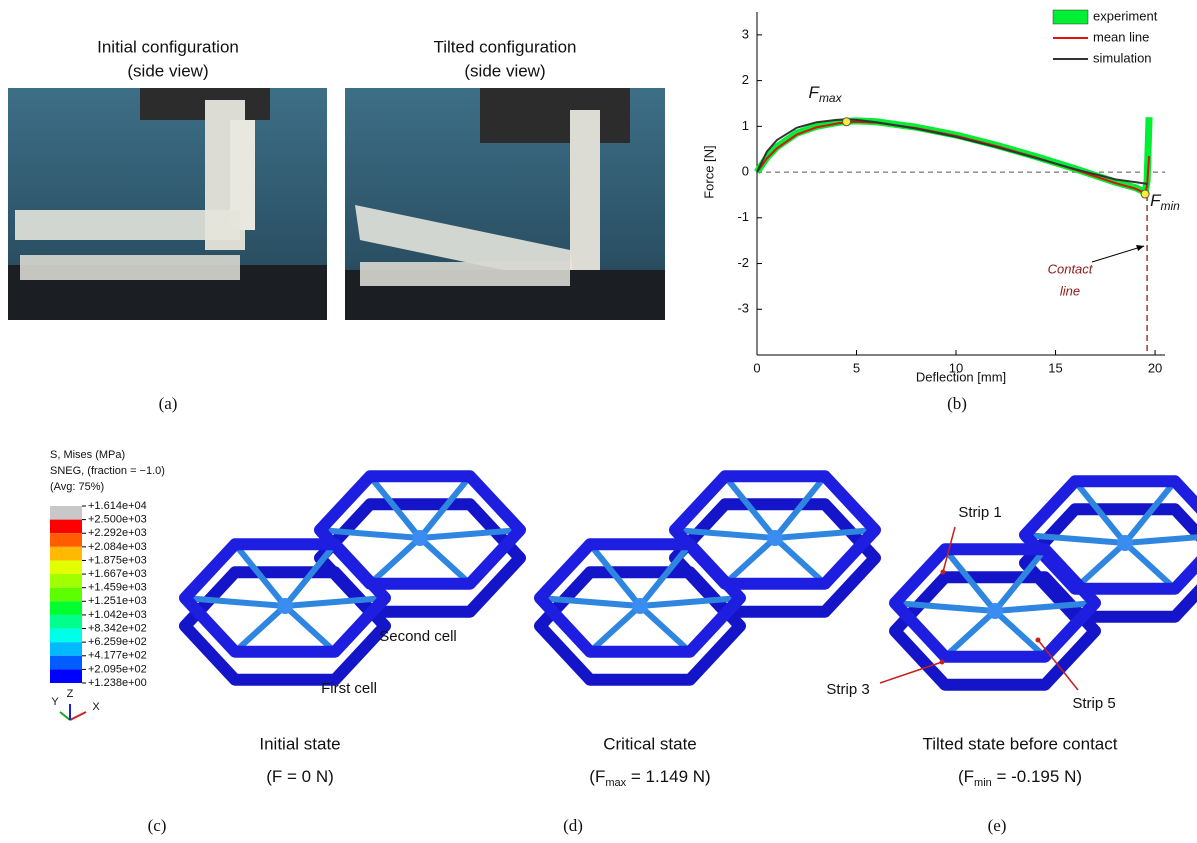  What do you see at coordinates (157, 825) in the screenshot?
I see `caption: (c)` at bounding box center [157, 825].